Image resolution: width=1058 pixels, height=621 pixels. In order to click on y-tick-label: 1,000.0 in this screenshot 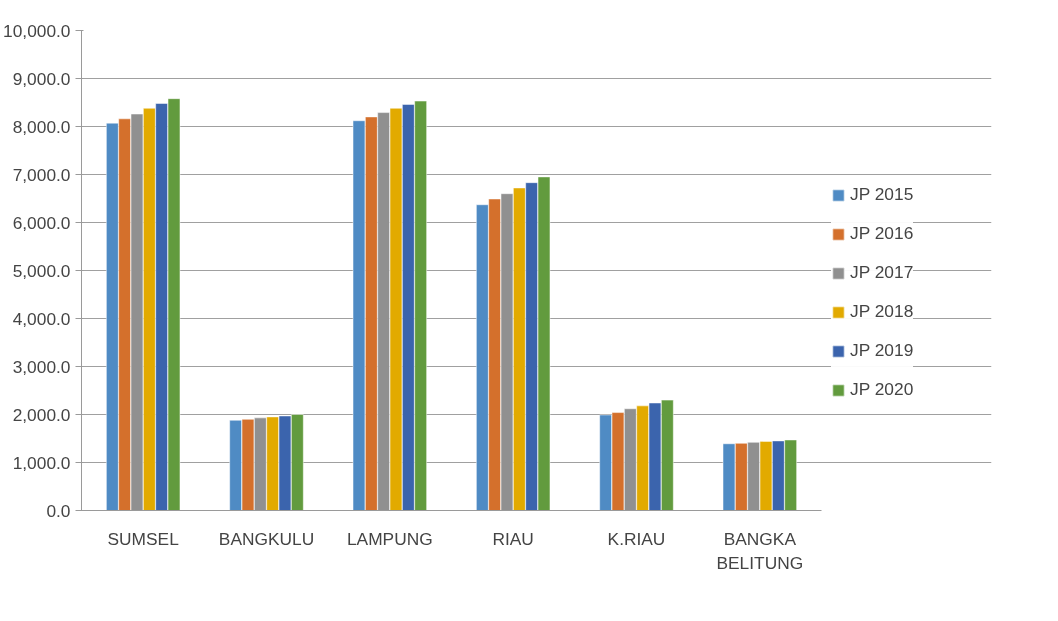, I will do `click(41, 462)`.